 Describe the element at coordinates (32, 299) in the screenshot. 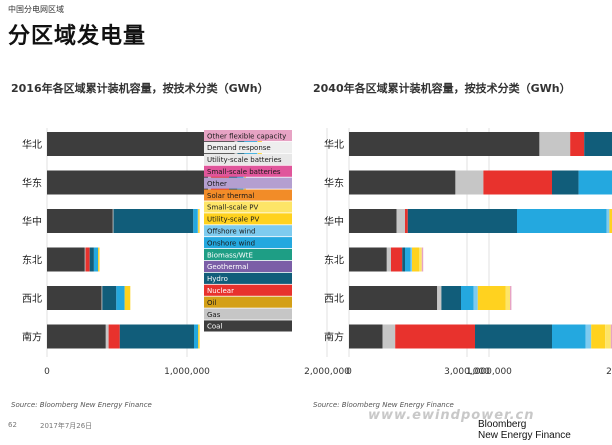

I see `chart-2016-category-label: 西北` at that location.